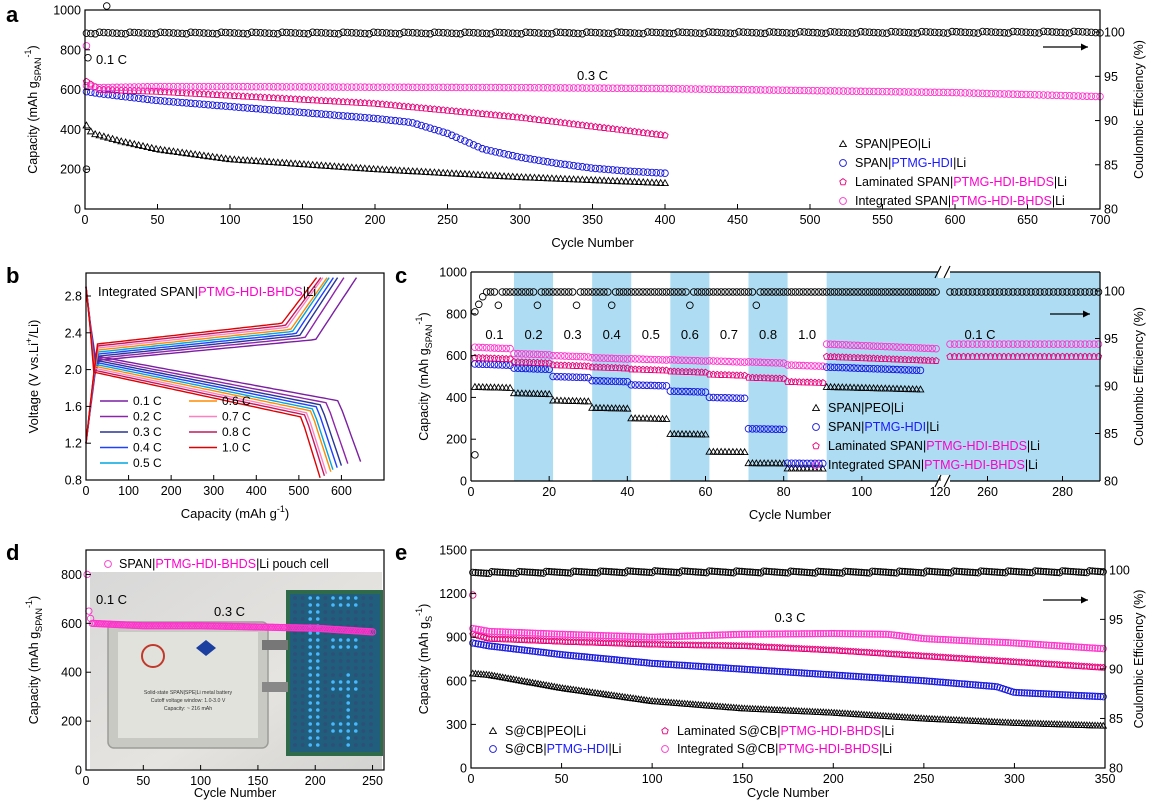 The height and width of the screenshot is (807, 1155). I want to click on y-axis-tick-label: 2.0, so click(73, 370).